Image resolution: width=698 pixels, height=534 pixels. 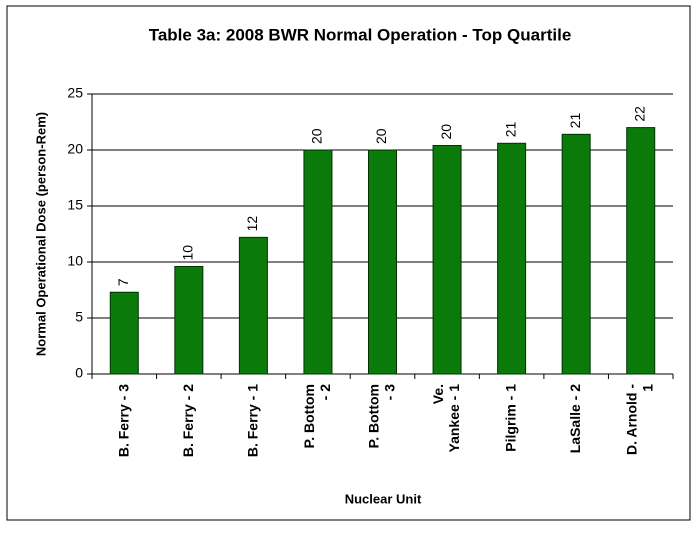 What do you see at coordinates (79, 373) in the screenshot?
I see `y-tick-label: 0` at bounding box center [79, 373].